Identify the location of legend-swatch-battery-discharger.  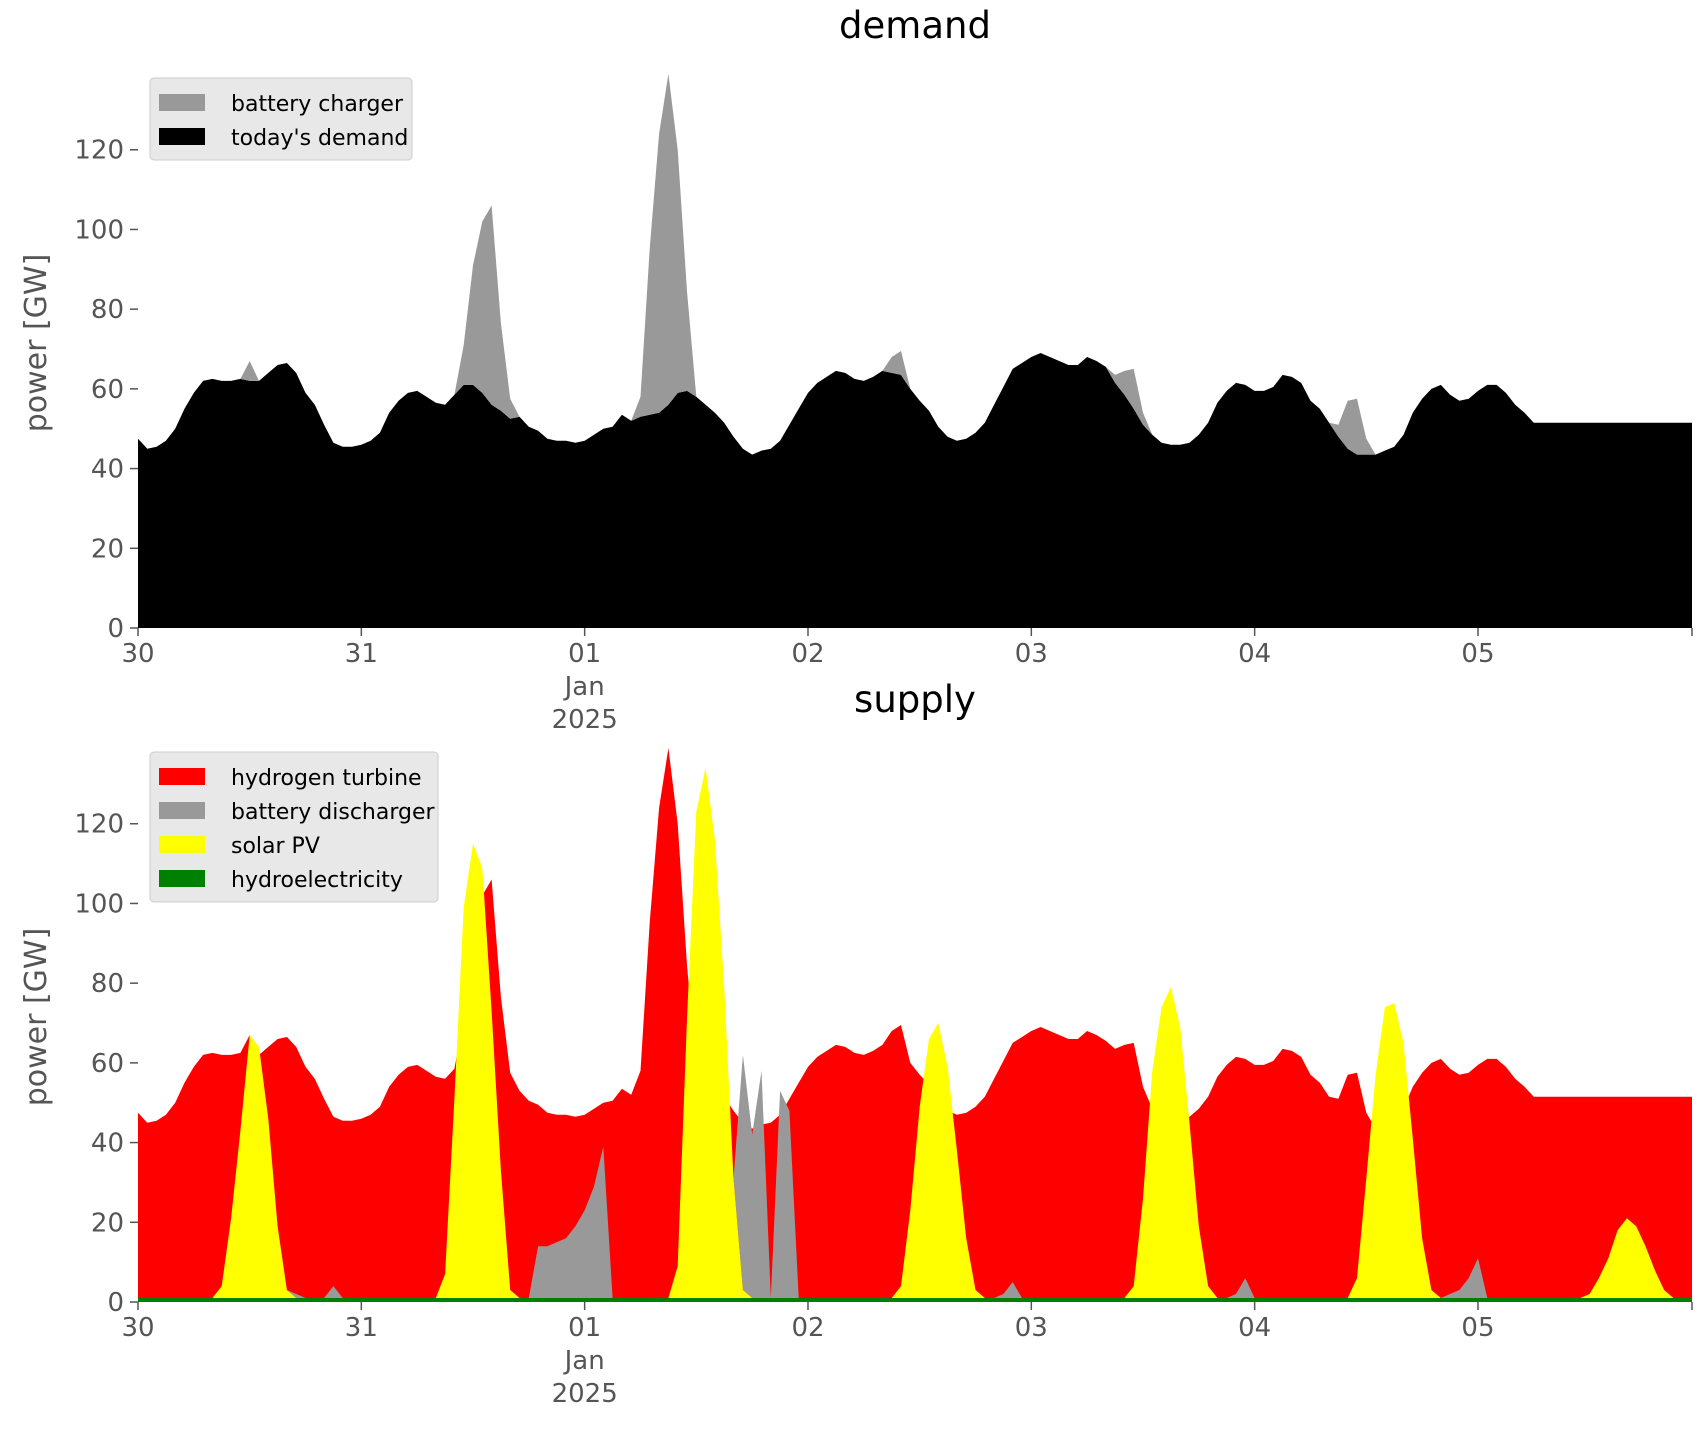
(182, 810).